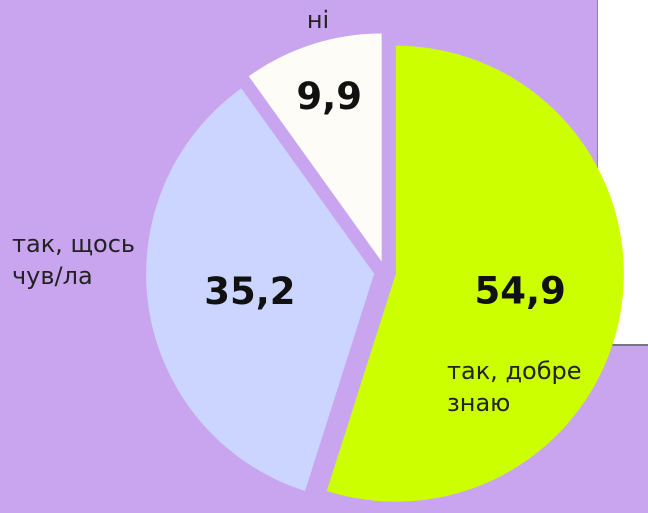 Image resolution: width=648 pixels, height=513 pixels. What do you see at coordinates (329, 96) in the screenshot?
I see `value-label: 9,9` at bounding box center [329, 96].